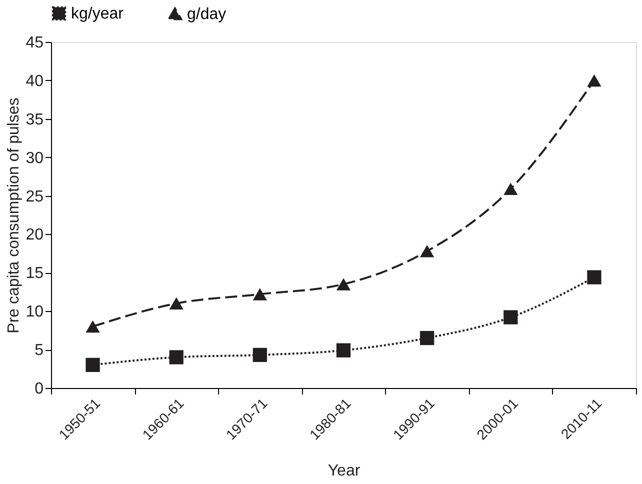 This screenshot has width=642, height=484. What do you see at coordinates (206, 14) in the screenshot?
I see `legend-label: g/day` at bounding box center [206, 14].